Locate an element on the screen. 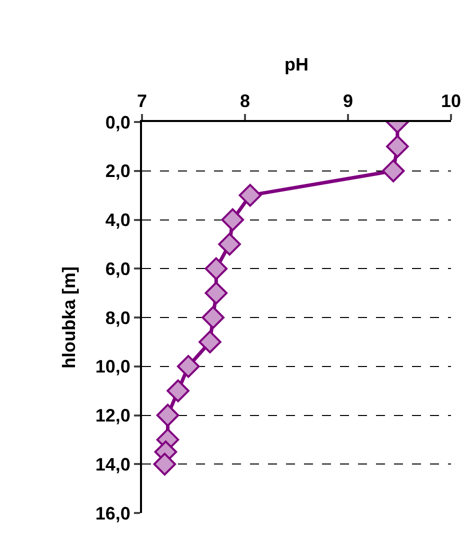 This screenshot has height=535, width=473. y-tick-label: 8,0 is located at coordinates (117, 318).